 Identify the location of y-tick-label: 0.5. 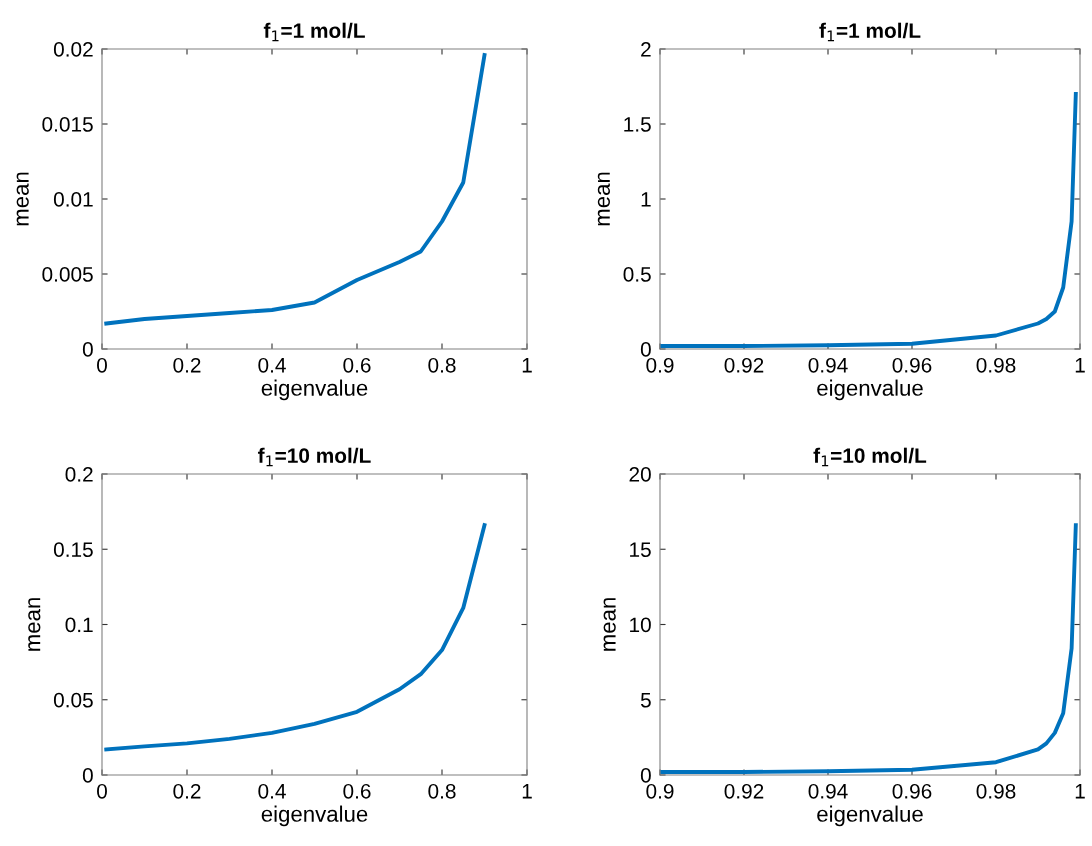
(637, 274).